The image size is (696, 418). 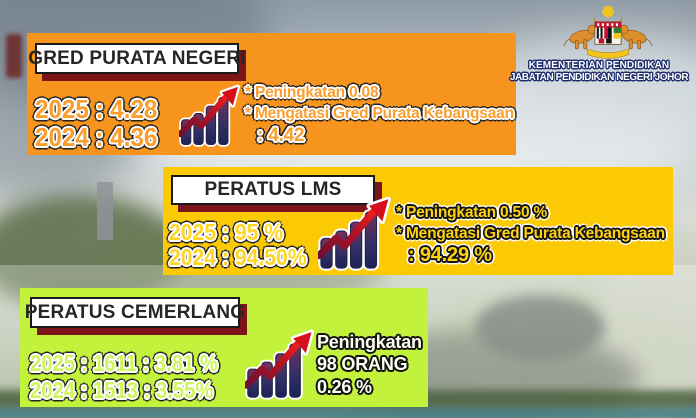 What do you see at coordinates (238, 257) in the screenshot?
I see `value-row-2024: 2024 : 94.50%` at bounding box center [238, 257].